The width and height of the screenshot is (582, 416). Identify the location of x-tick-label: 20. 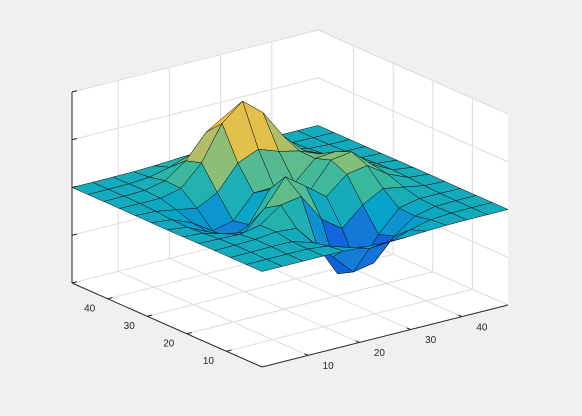
(380, 353).